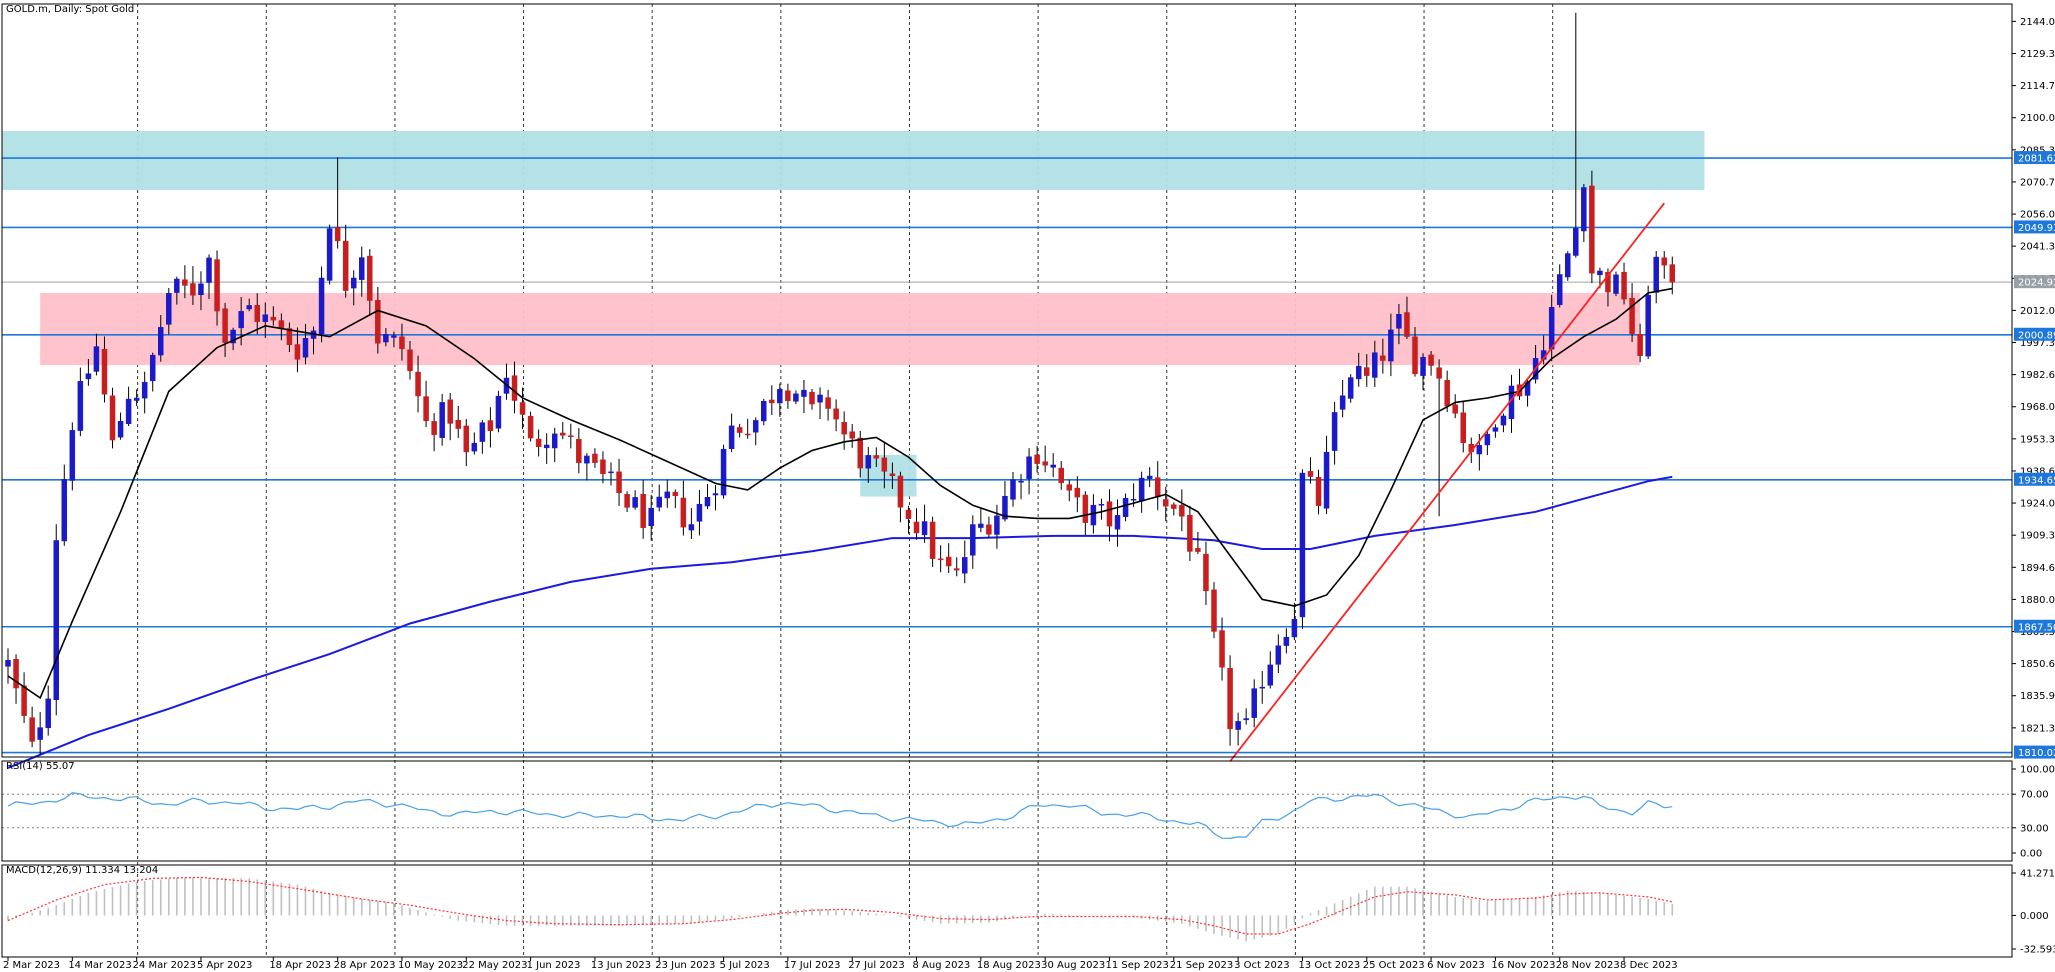 This screenshot has width=2055, height=972. Describe the element at coordinates (853, 160) in the screenshot. I see `zone-resistance` at that location.